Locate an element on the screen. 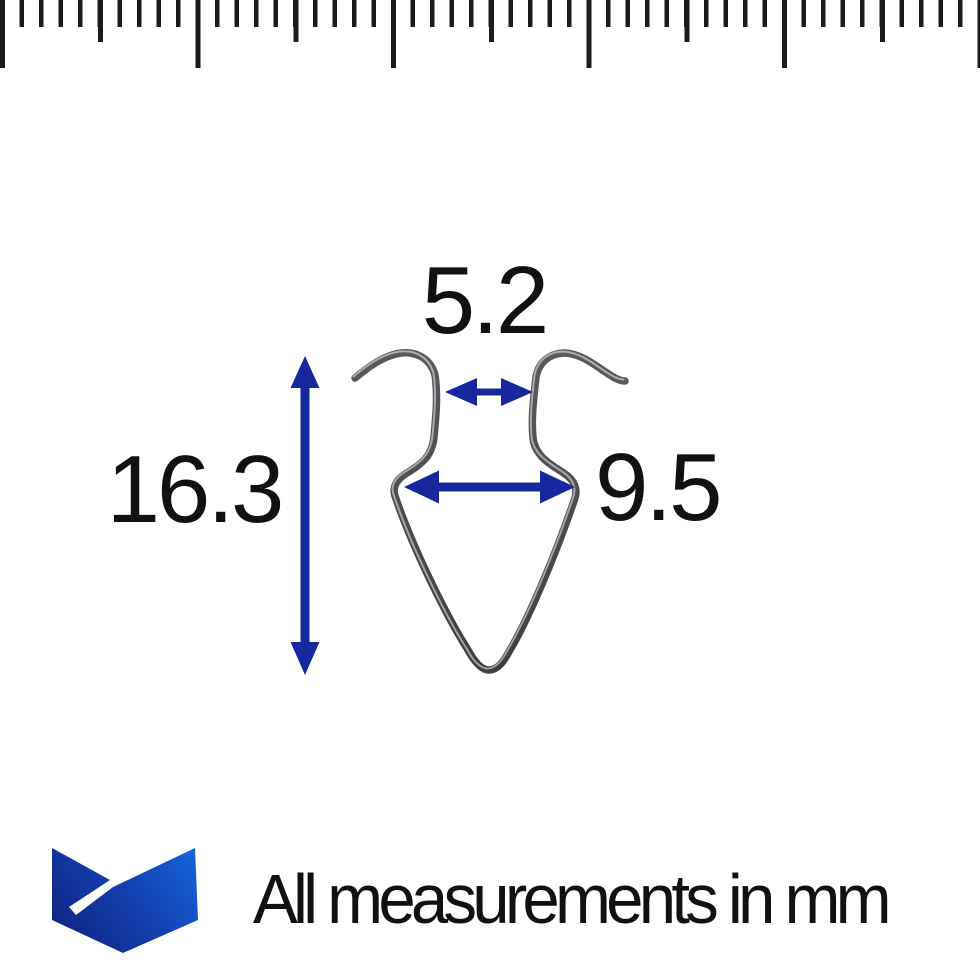 This screenshot has height=980, width=980. dimension-arrow-height is located at coordinates (305, 515).